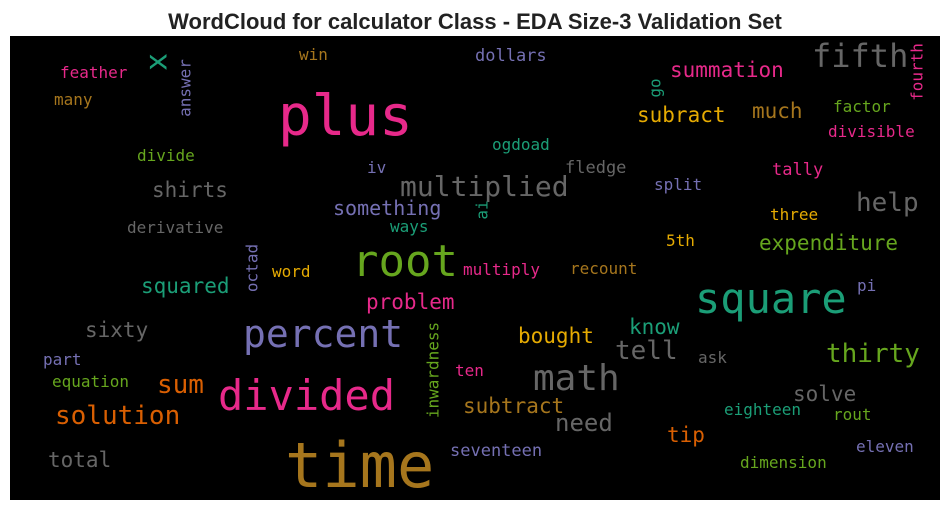 This screenshot has width=950, height=511. I want to click on cloud-word: sixty, so click(116, 330).